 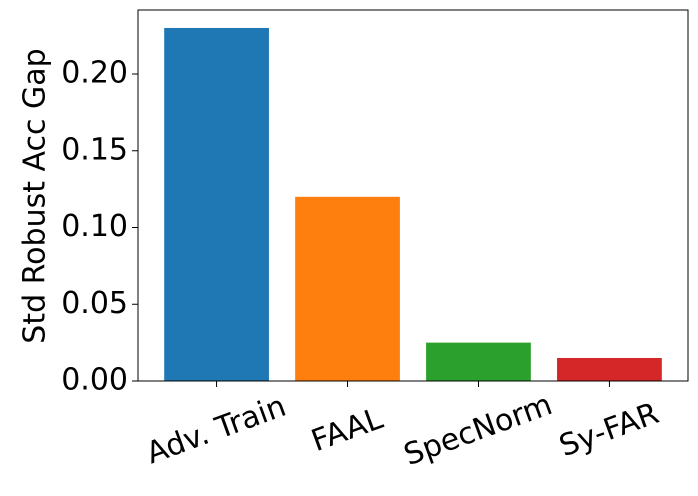 What do you see at coordinates (94, 226) in the screenshot?
I see `y-tick-label: 0.10` at bounding box center [94, 226].